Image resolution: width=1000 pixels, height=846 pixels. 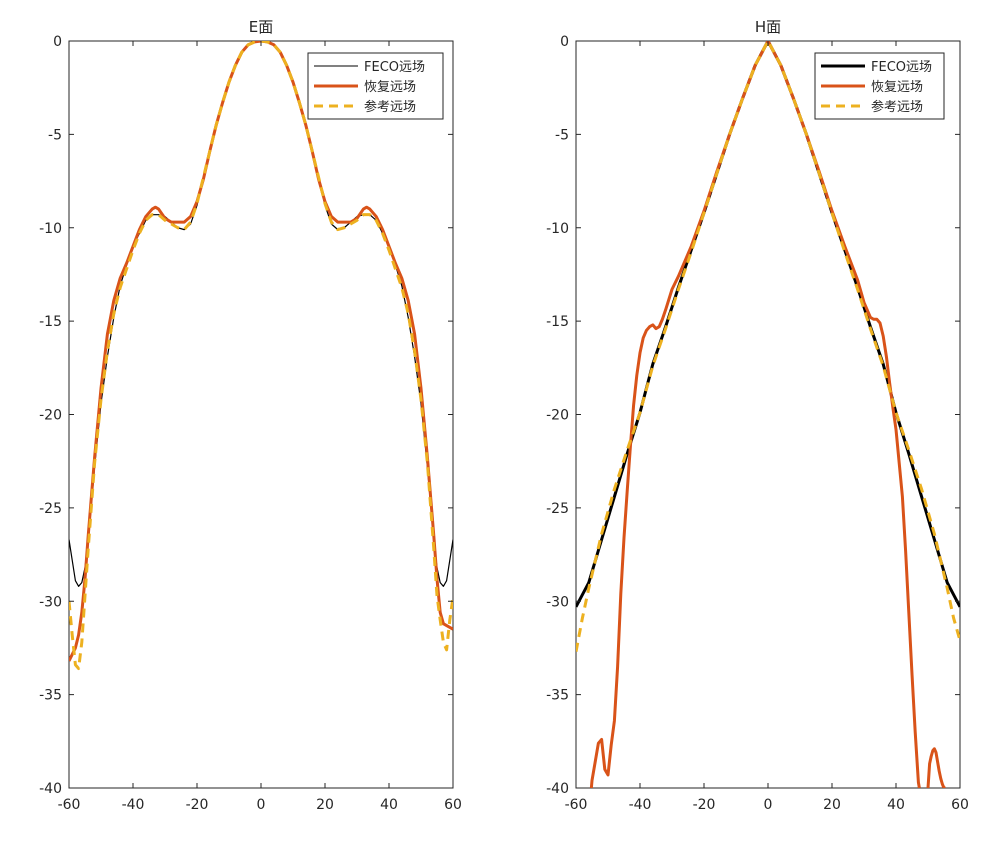 I want to click on h-plane-ytick-label: -40, so click(x=557, y=789).